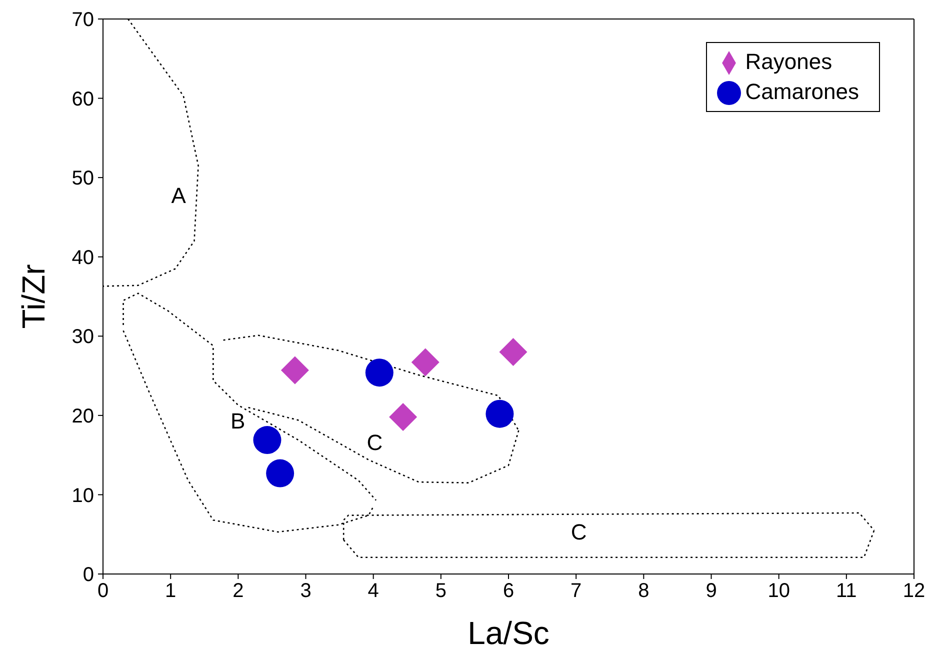 This screenshot has height=666, width=938. What do you see at coordinates (802, 91) in the screenshot?
I see `legend-label: Camarones` at bounding box center [802, 91].